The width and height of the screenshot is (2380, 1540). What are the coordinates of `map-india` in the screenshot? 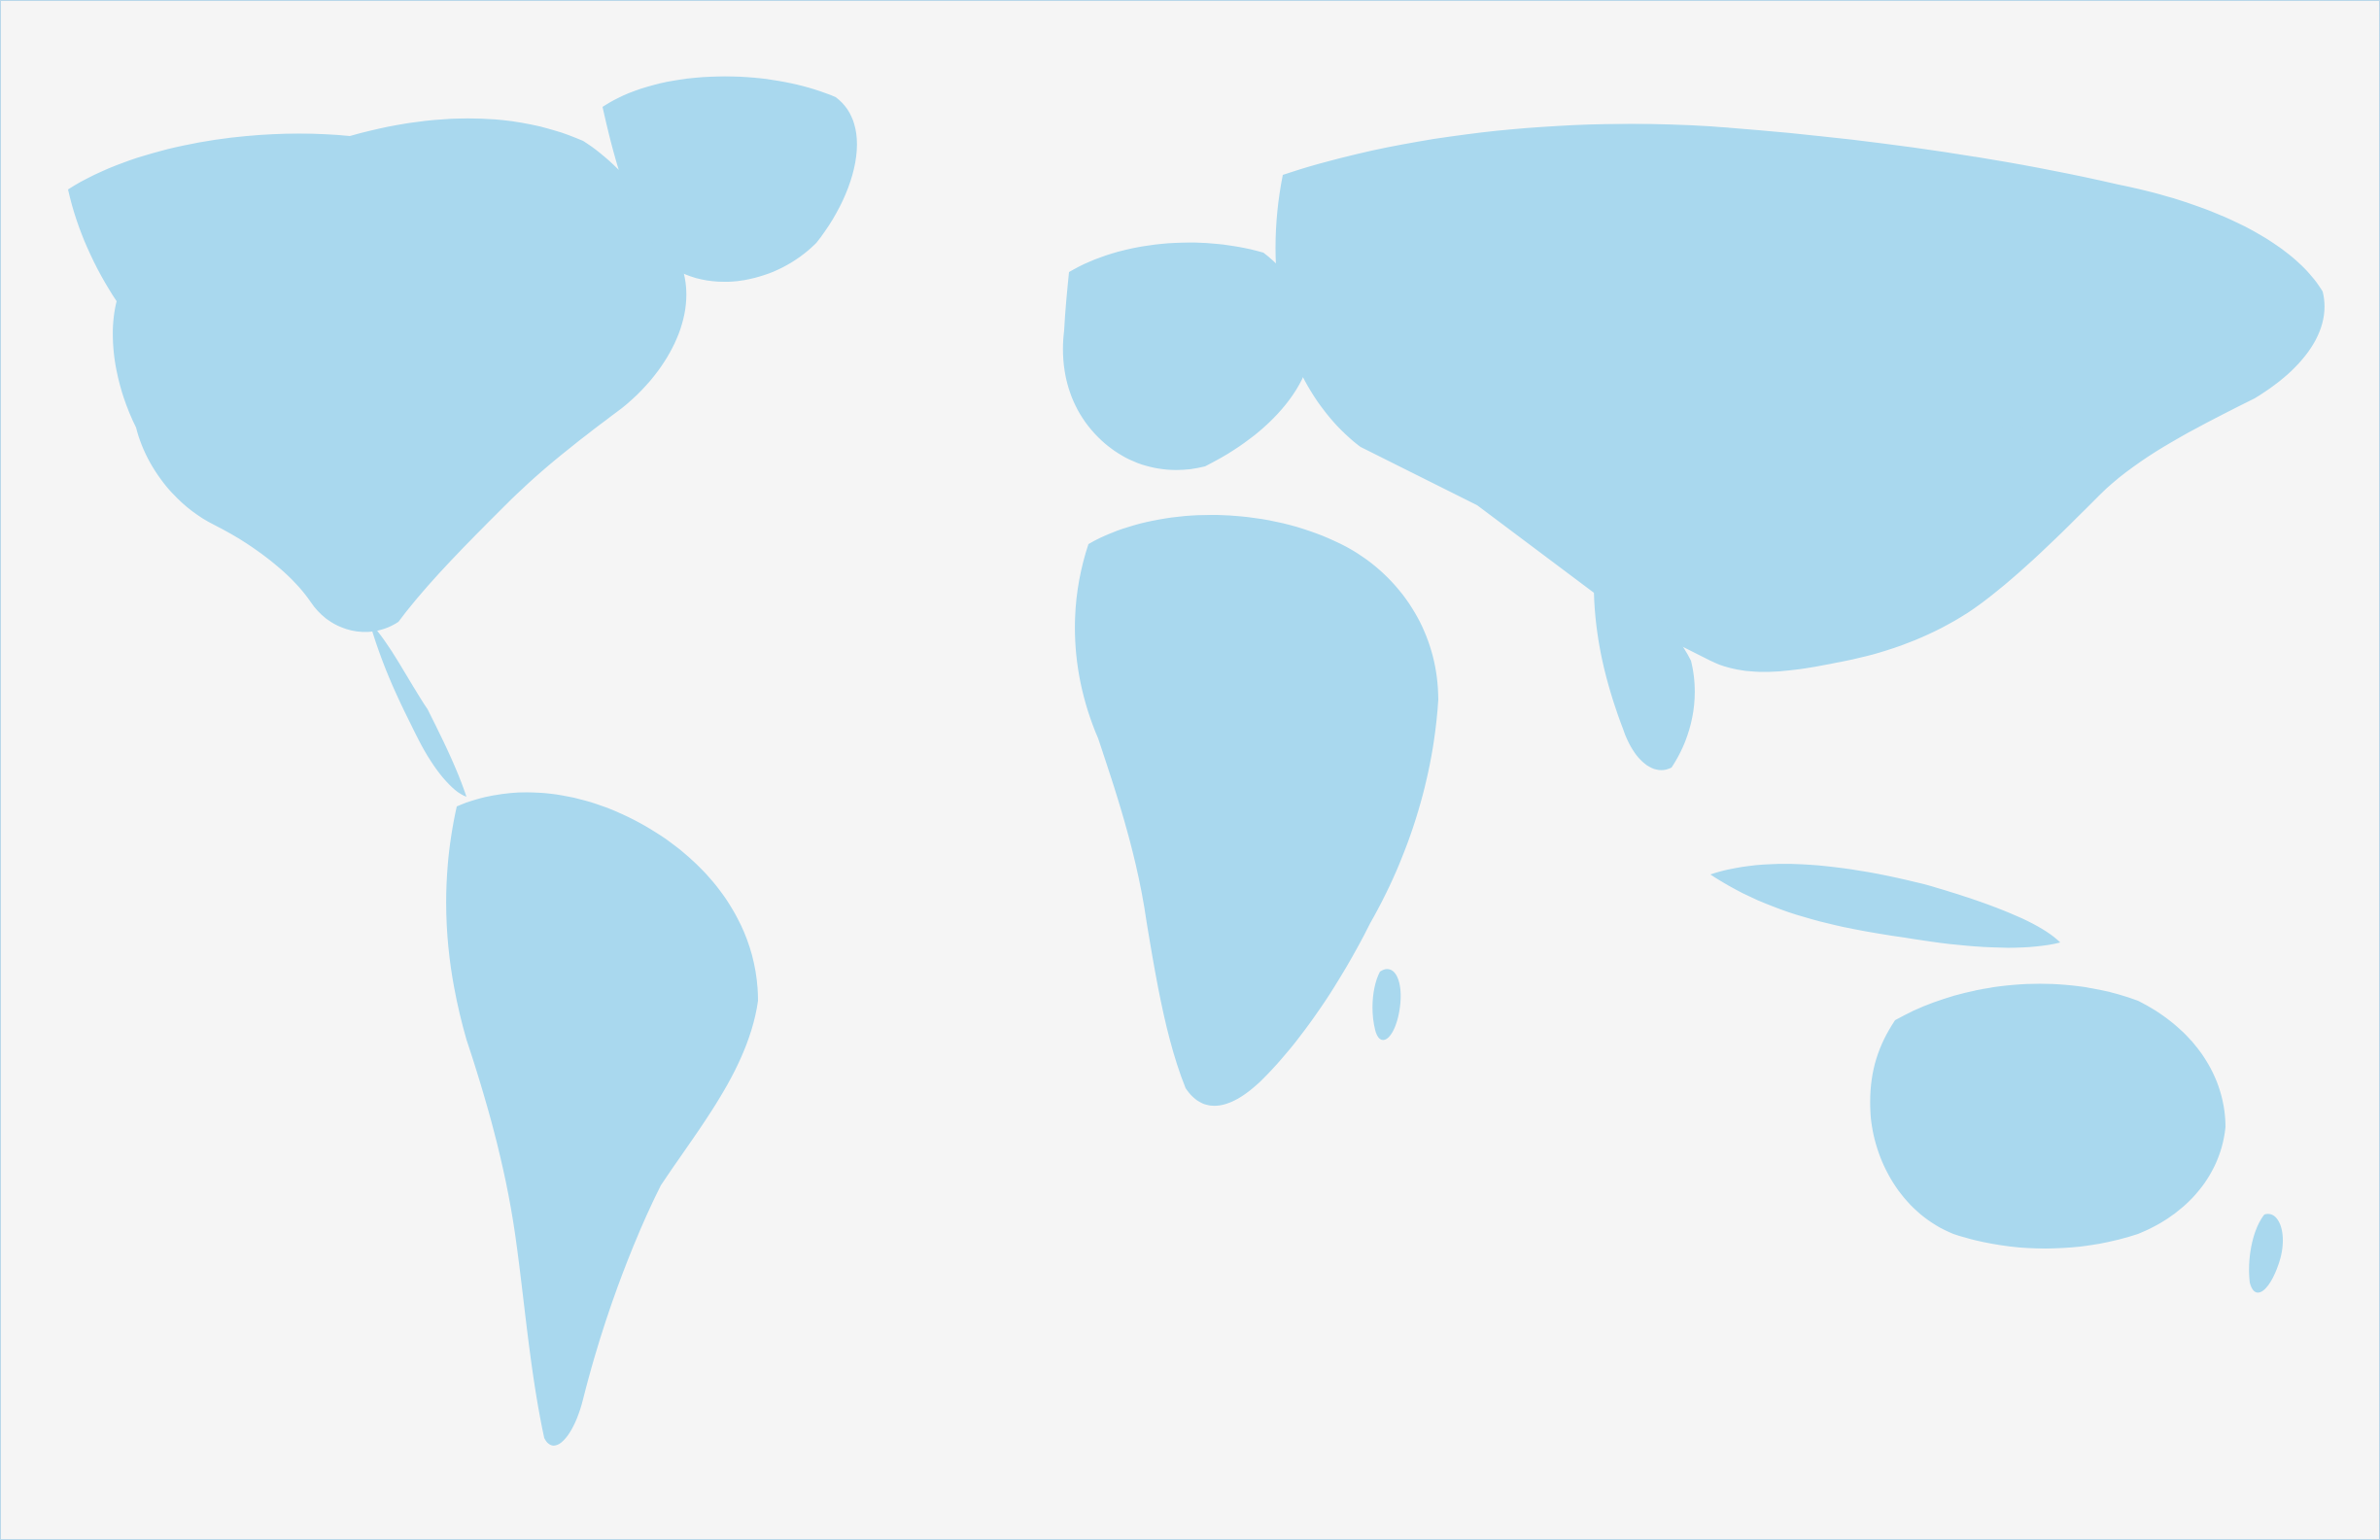 It's located at (1644, 676).